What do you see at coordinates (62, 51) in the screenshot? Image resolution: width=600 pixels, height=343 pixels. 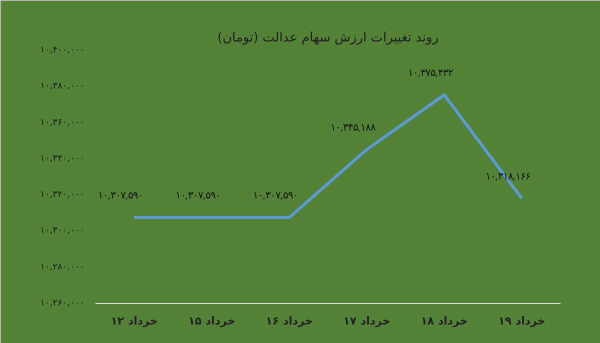 I see `y-tick-label: ۱۰,۴۰۰,۰۰۰` at bounding box center [62, 51].